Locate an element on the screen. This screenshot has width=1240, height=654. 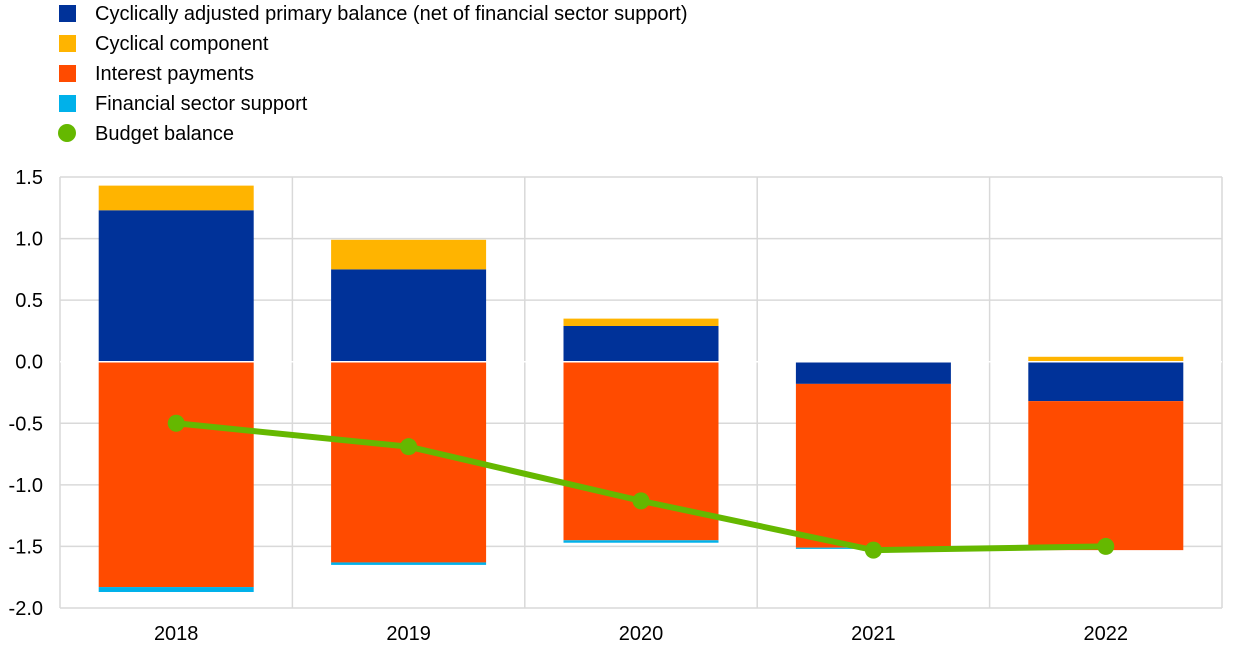
line-point-2021 is located at coordinates (873, 550).